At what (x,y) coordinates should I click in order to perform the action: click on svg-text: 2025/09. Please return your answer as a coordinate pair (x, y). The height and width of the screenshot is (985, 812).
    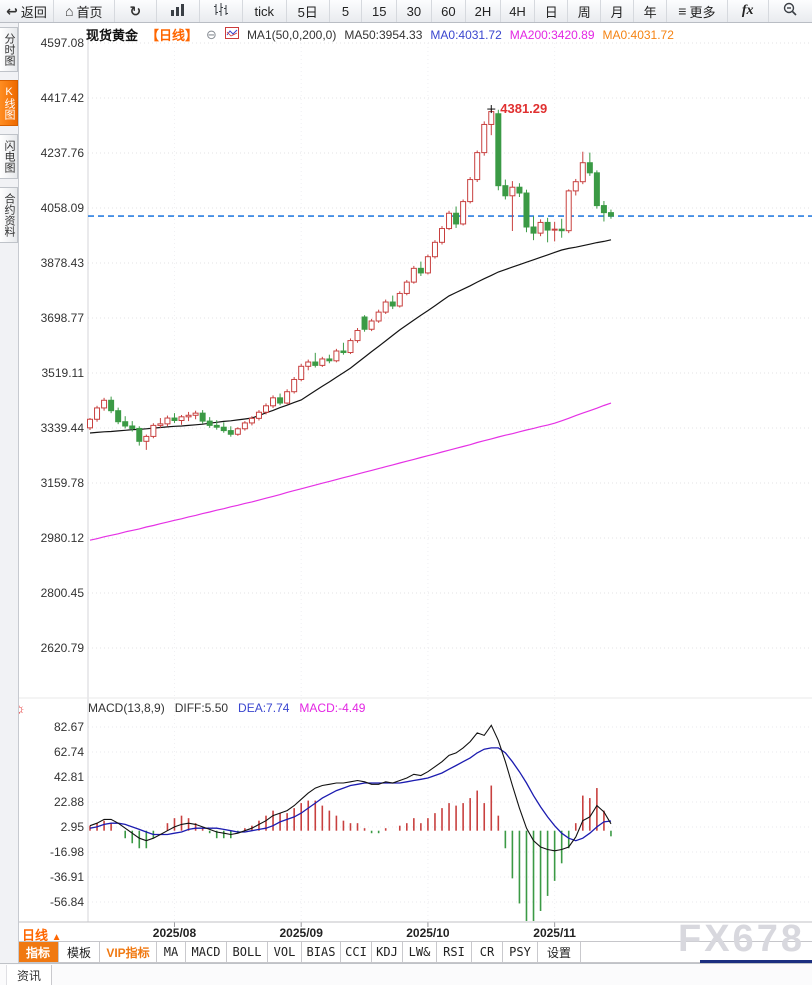
    Looking at the image, I should click on (302, 933).